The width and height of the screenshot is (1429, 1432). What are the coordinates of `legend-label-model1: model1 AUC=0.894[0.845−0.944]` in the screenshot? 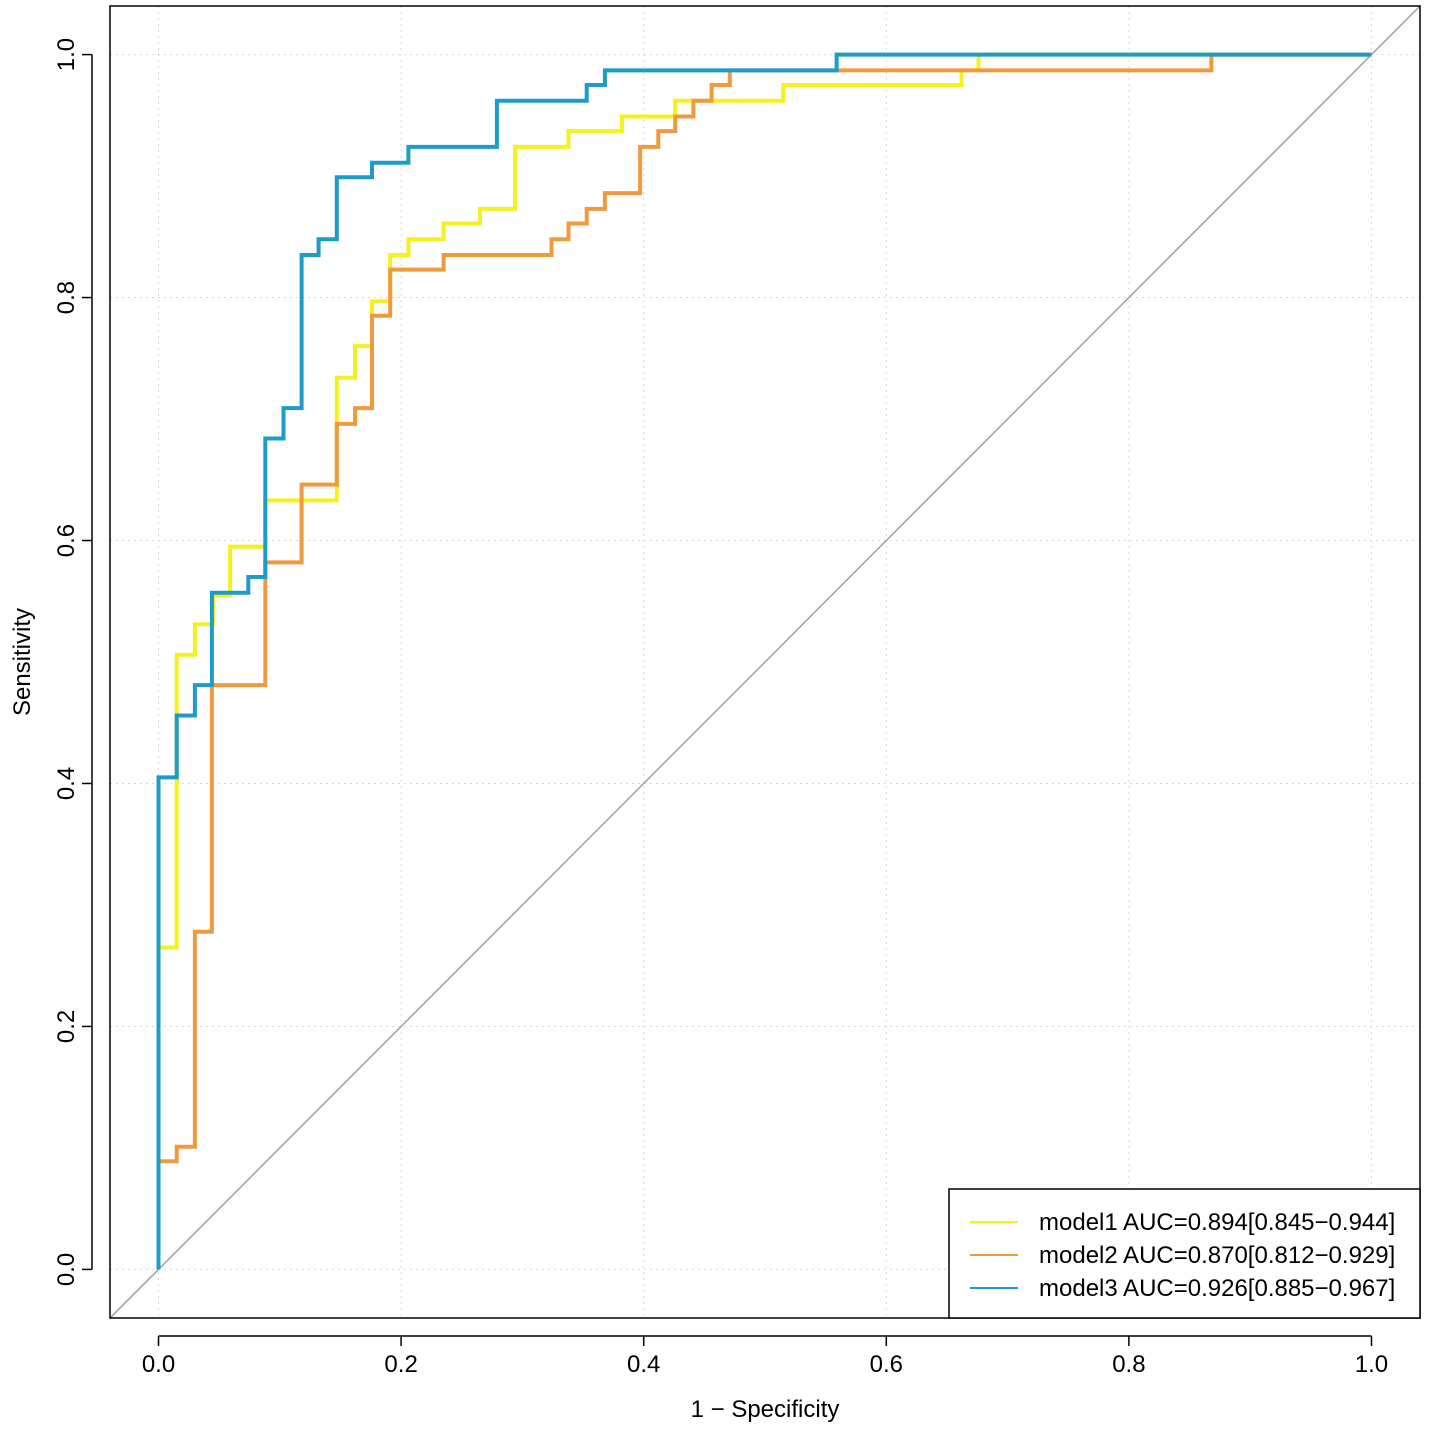 It's located at (1217, 1222).